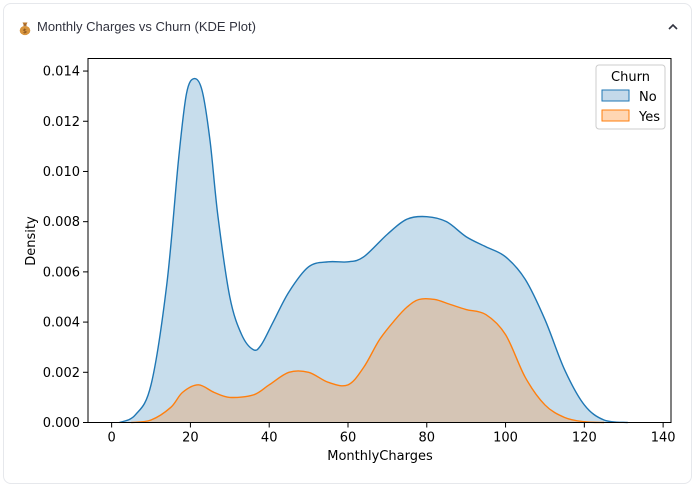  What do you see at coordinates (673, 27) in the screenshot?
I see `chevron-up-icon` at bounding box center [673, 27].